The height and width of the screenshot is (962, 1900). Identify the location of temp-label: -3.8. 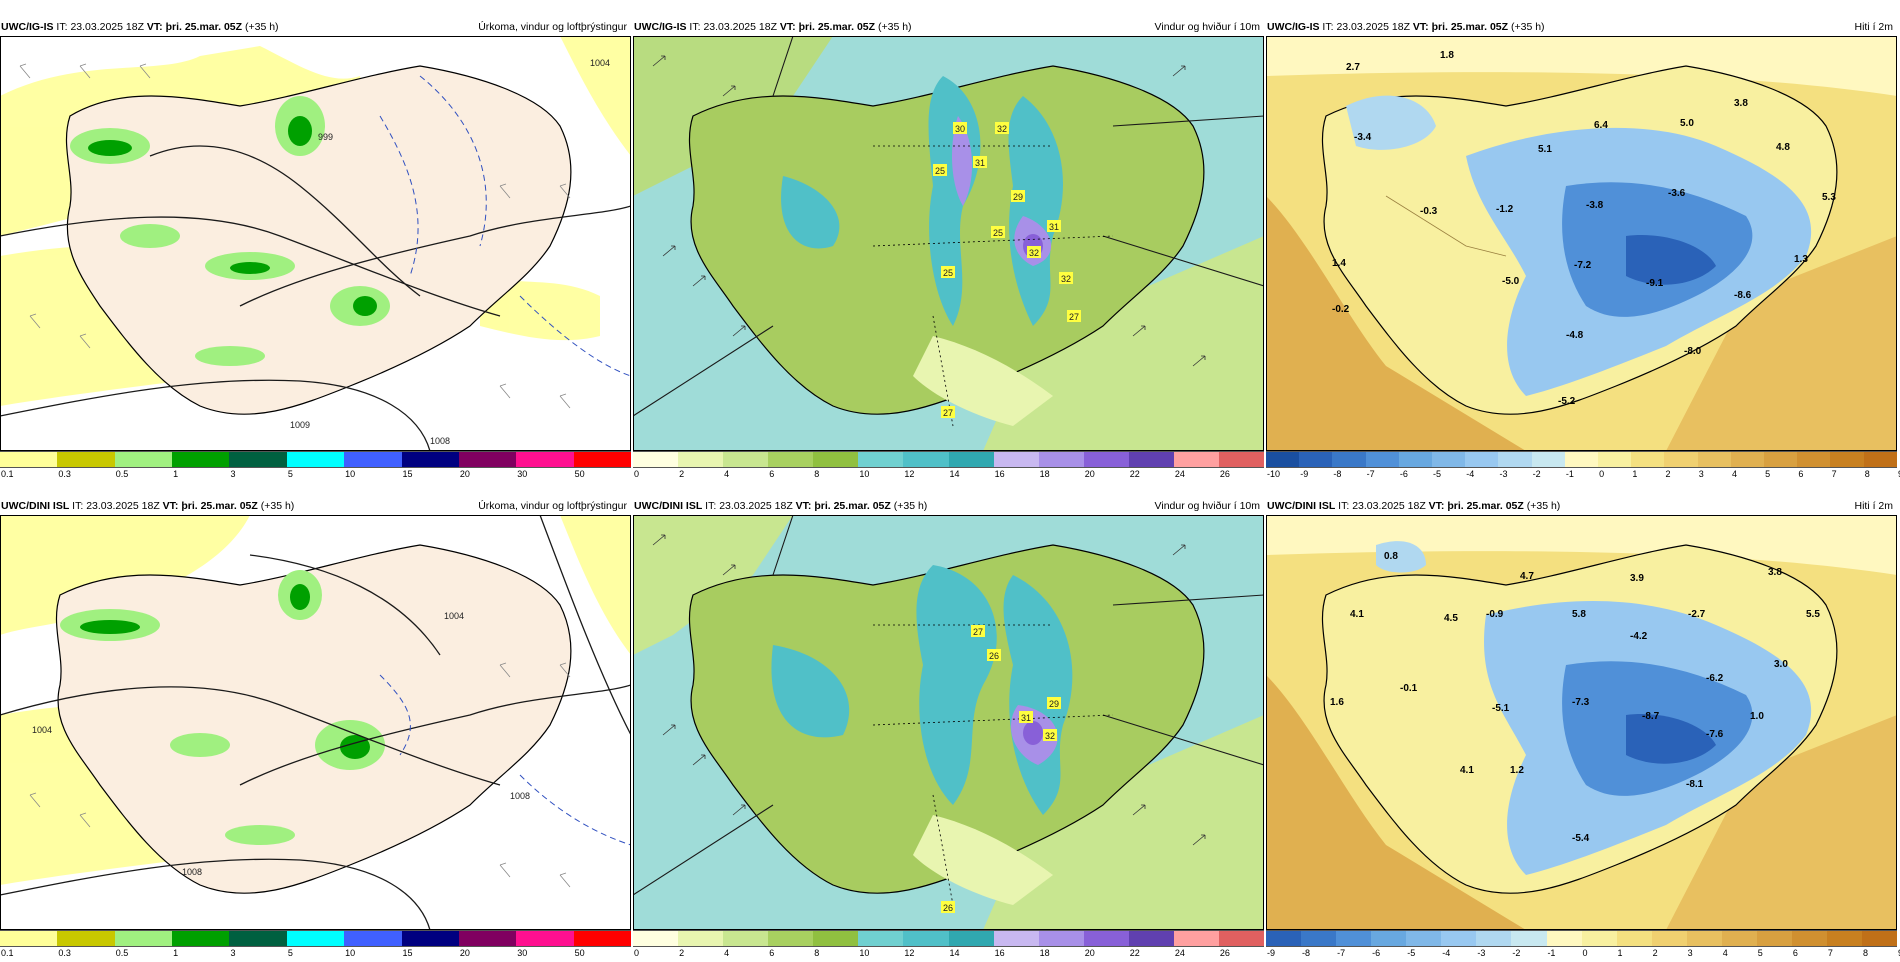
(1595, 205).